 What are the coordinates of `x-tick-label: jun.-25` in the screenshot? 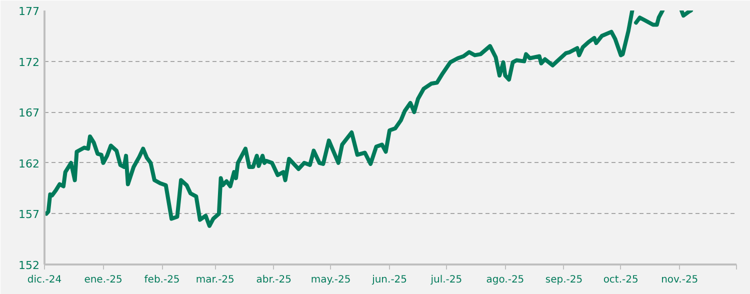 It's located at (389, 280).